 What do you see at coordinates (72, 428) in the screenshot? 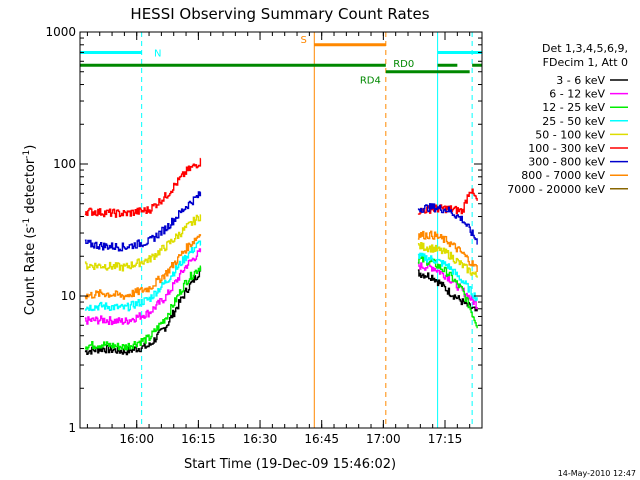
I see `y-tick-label: 1` at bounding box center [72, 428].